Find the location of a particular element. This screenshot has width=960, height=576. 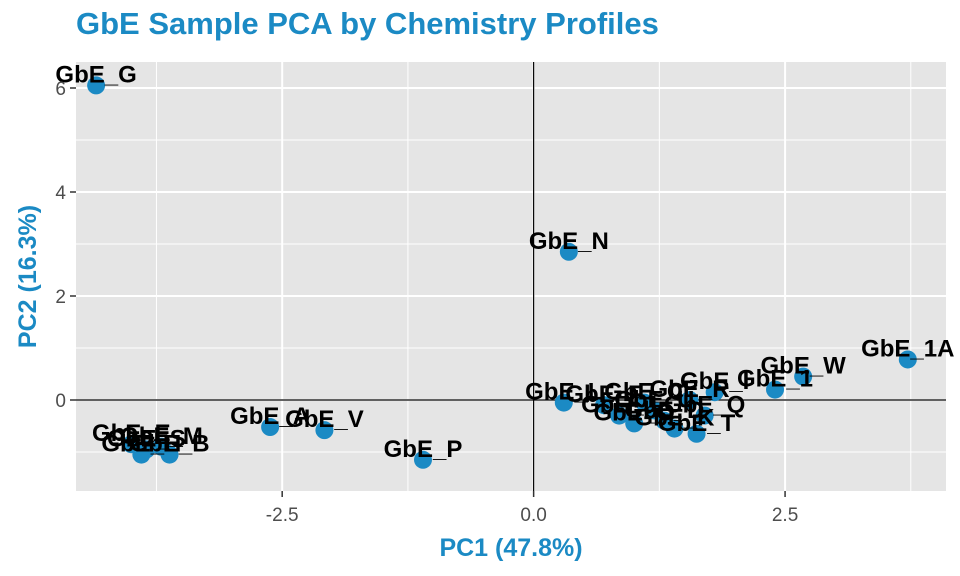

point-label: GbE_K is located at coordinates (674, 418).